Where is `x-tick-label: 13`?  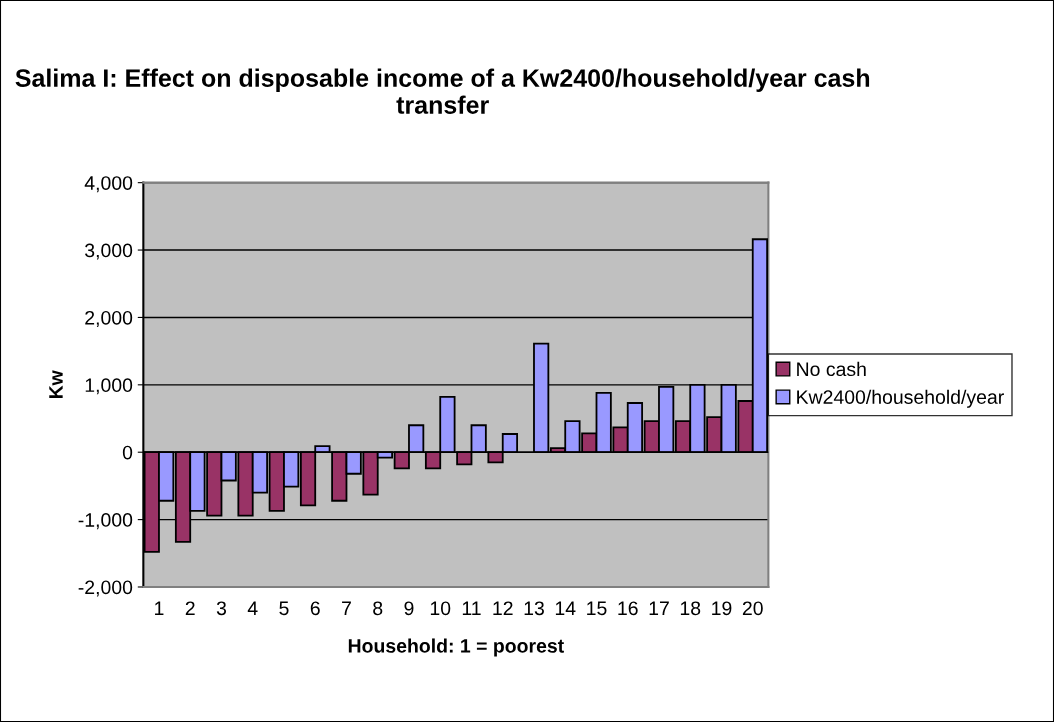 x-tick-label: 13 is located at coordinates (534, 608).